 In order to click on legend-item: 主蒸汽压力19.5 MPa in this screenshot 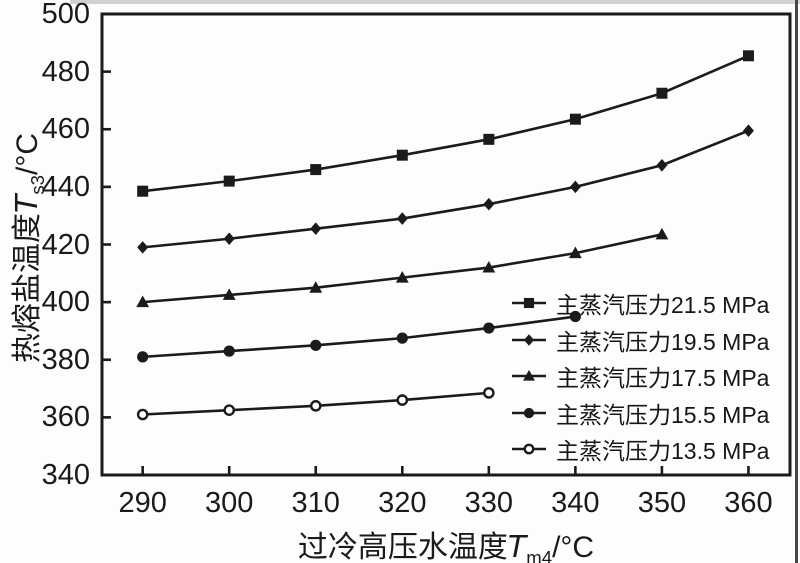, I will do `click(640, 340)`.